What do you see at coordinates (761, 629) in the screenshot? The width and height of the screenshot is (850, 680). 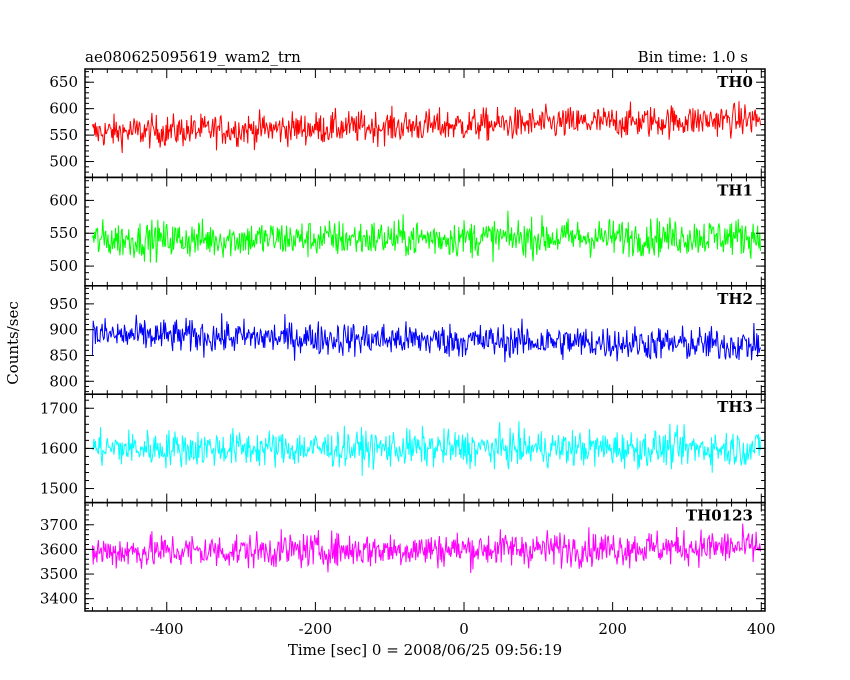 I see `x-tick-label: 400` at bounding box center [761, 629].